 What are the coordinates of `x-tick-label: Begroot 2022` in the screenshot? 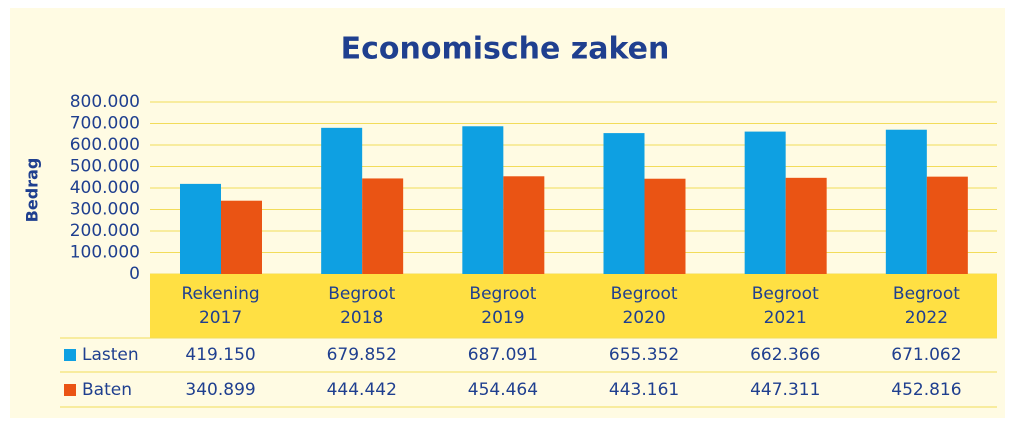 It's located at (926, 306).